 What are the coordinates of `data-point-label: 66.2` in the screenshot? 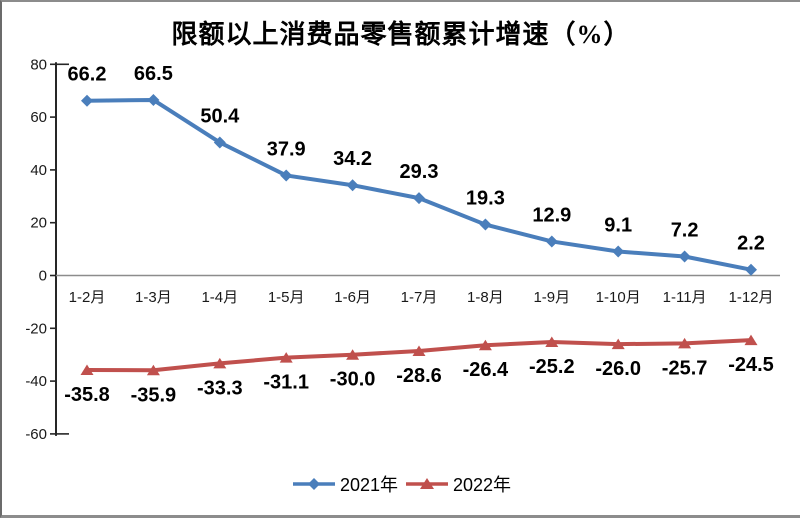 It's located at (87, 75).